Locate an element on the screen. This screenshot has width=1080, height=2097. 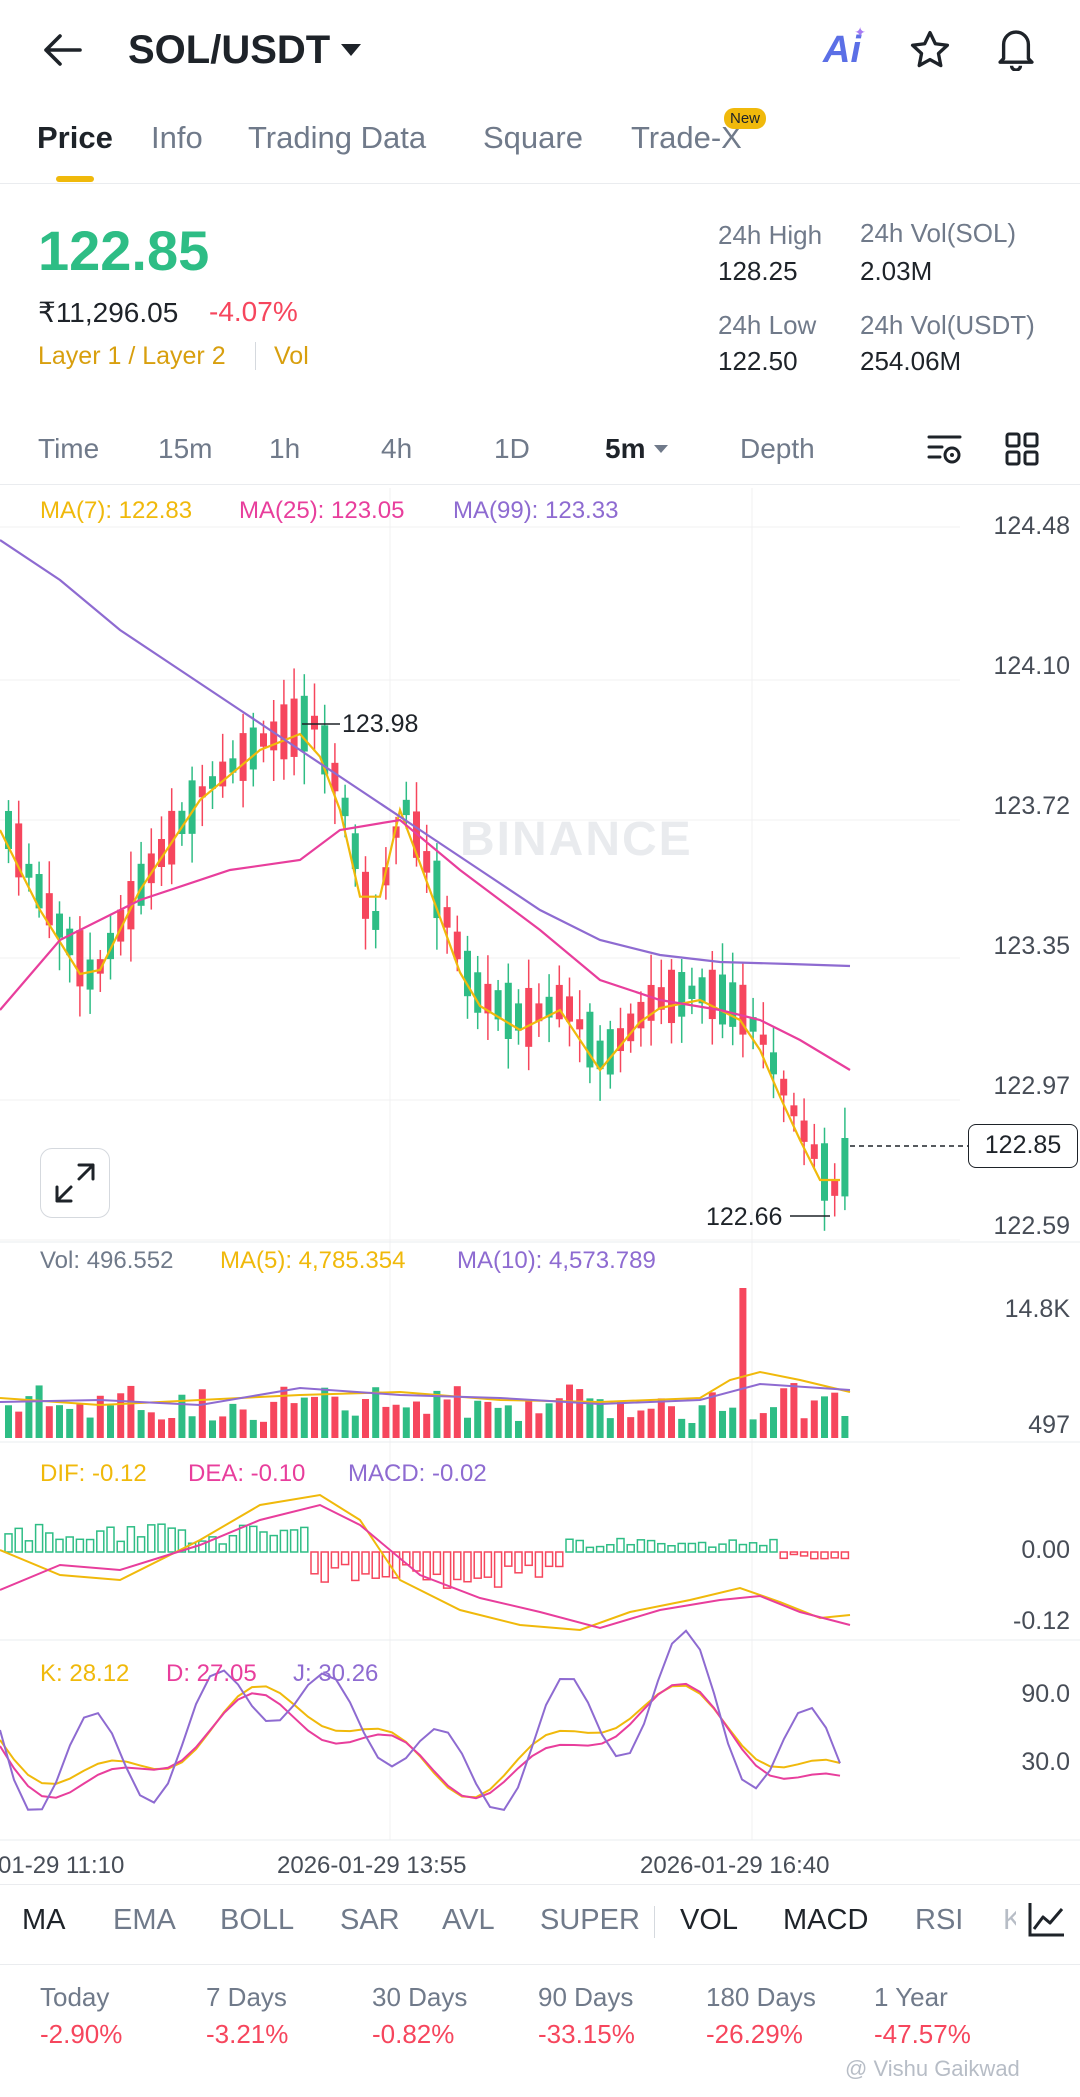
perf-value: -33.15% is located at coordinates (586, 2034).